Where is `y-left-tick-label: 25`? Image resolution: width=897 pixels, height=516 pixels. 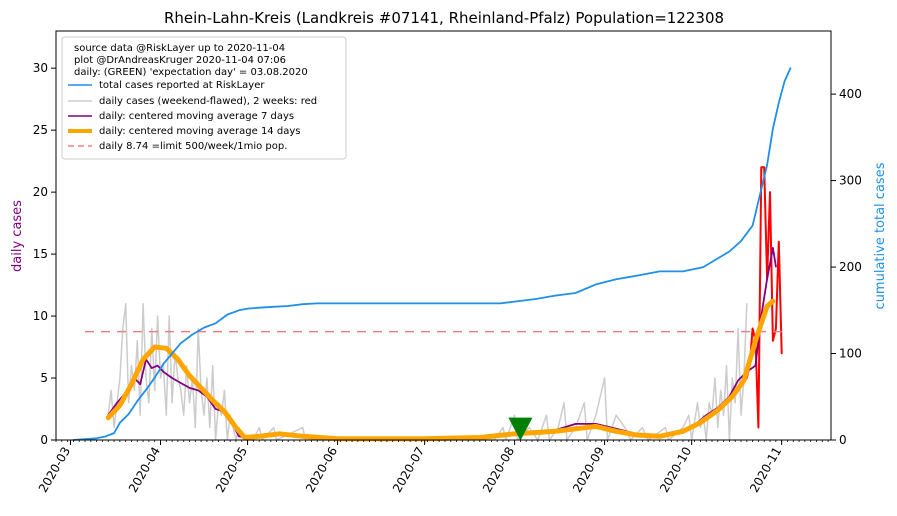
y-left-tick-label: 25 is located at coordinates (40, 130).